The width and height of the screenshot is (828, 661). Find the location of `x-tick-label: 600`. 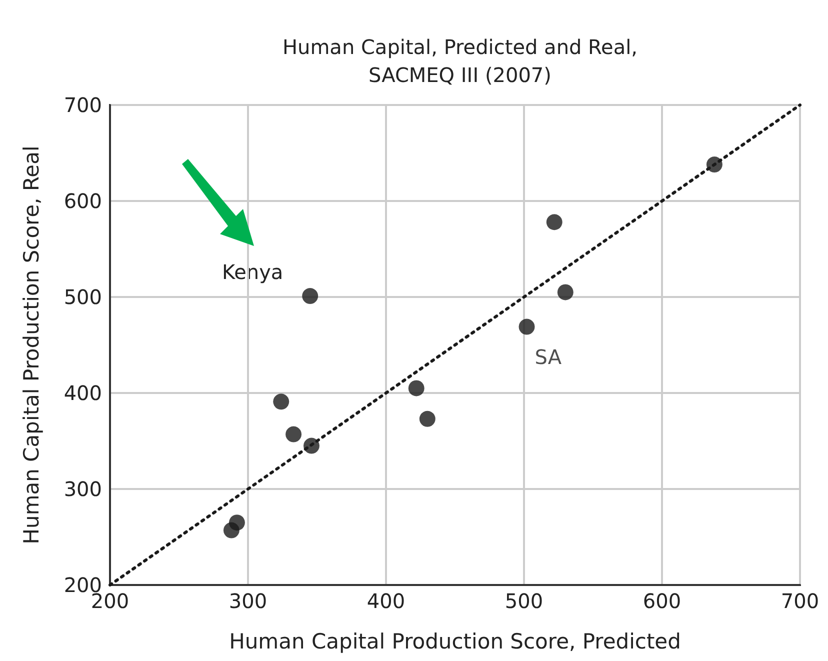

x-tick-label: 600 is located at coordinates (662, 601).